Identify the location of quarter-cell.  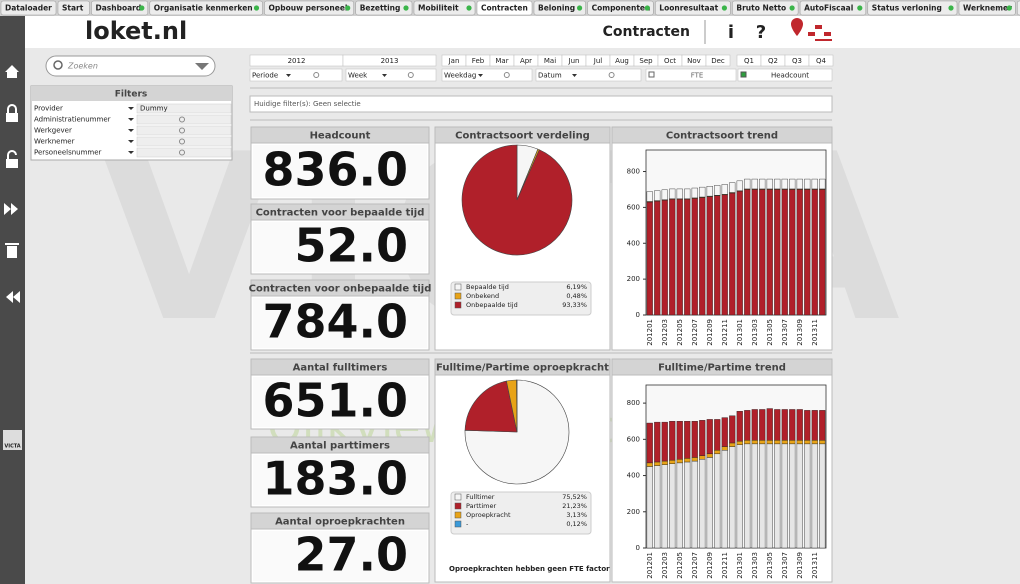
(821, 60).